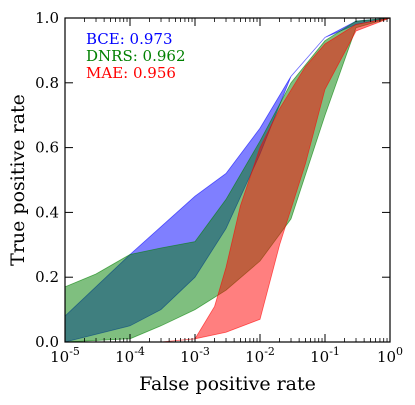 The width and height of the screenshot is (415, 405). Describe the element at coordinates (226, 355) in the screenshot. I see `x-tick-labels: 10⁻⁵ 10⁻⁴ 10⁻³ 10⁻² 10⁻¹ 10⁰` at that location.